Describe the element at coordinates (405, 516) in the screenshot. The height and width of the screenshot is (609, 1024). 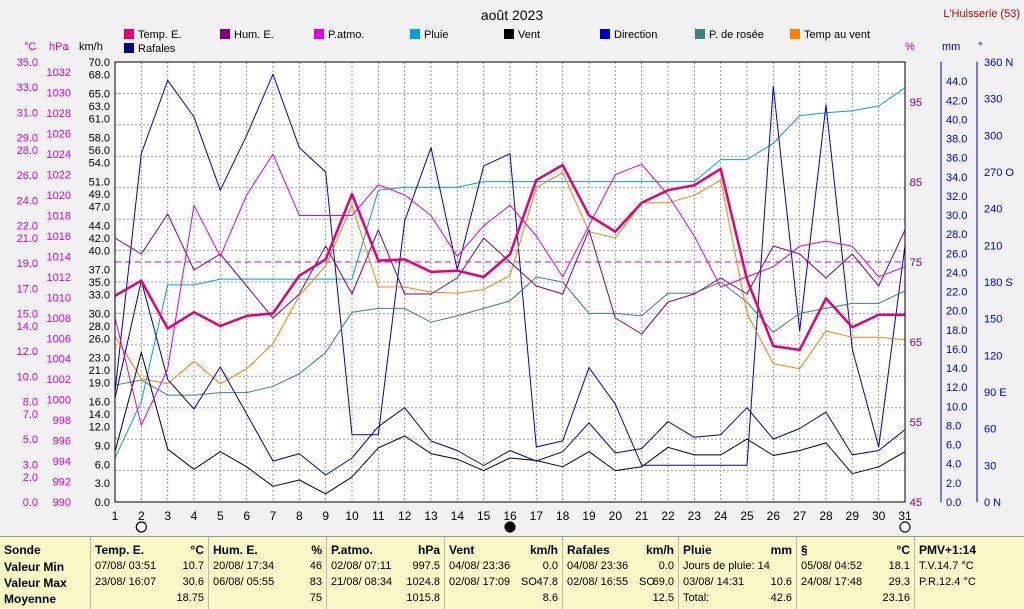
I see `x-tick-label: 12` at that location.